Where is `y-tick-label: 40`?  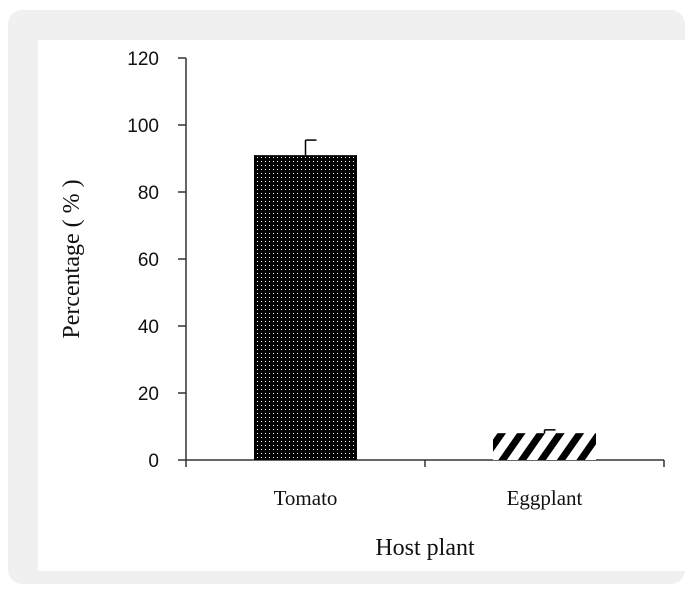 y-tick-label: 40 is located at coordinates (148, 327).